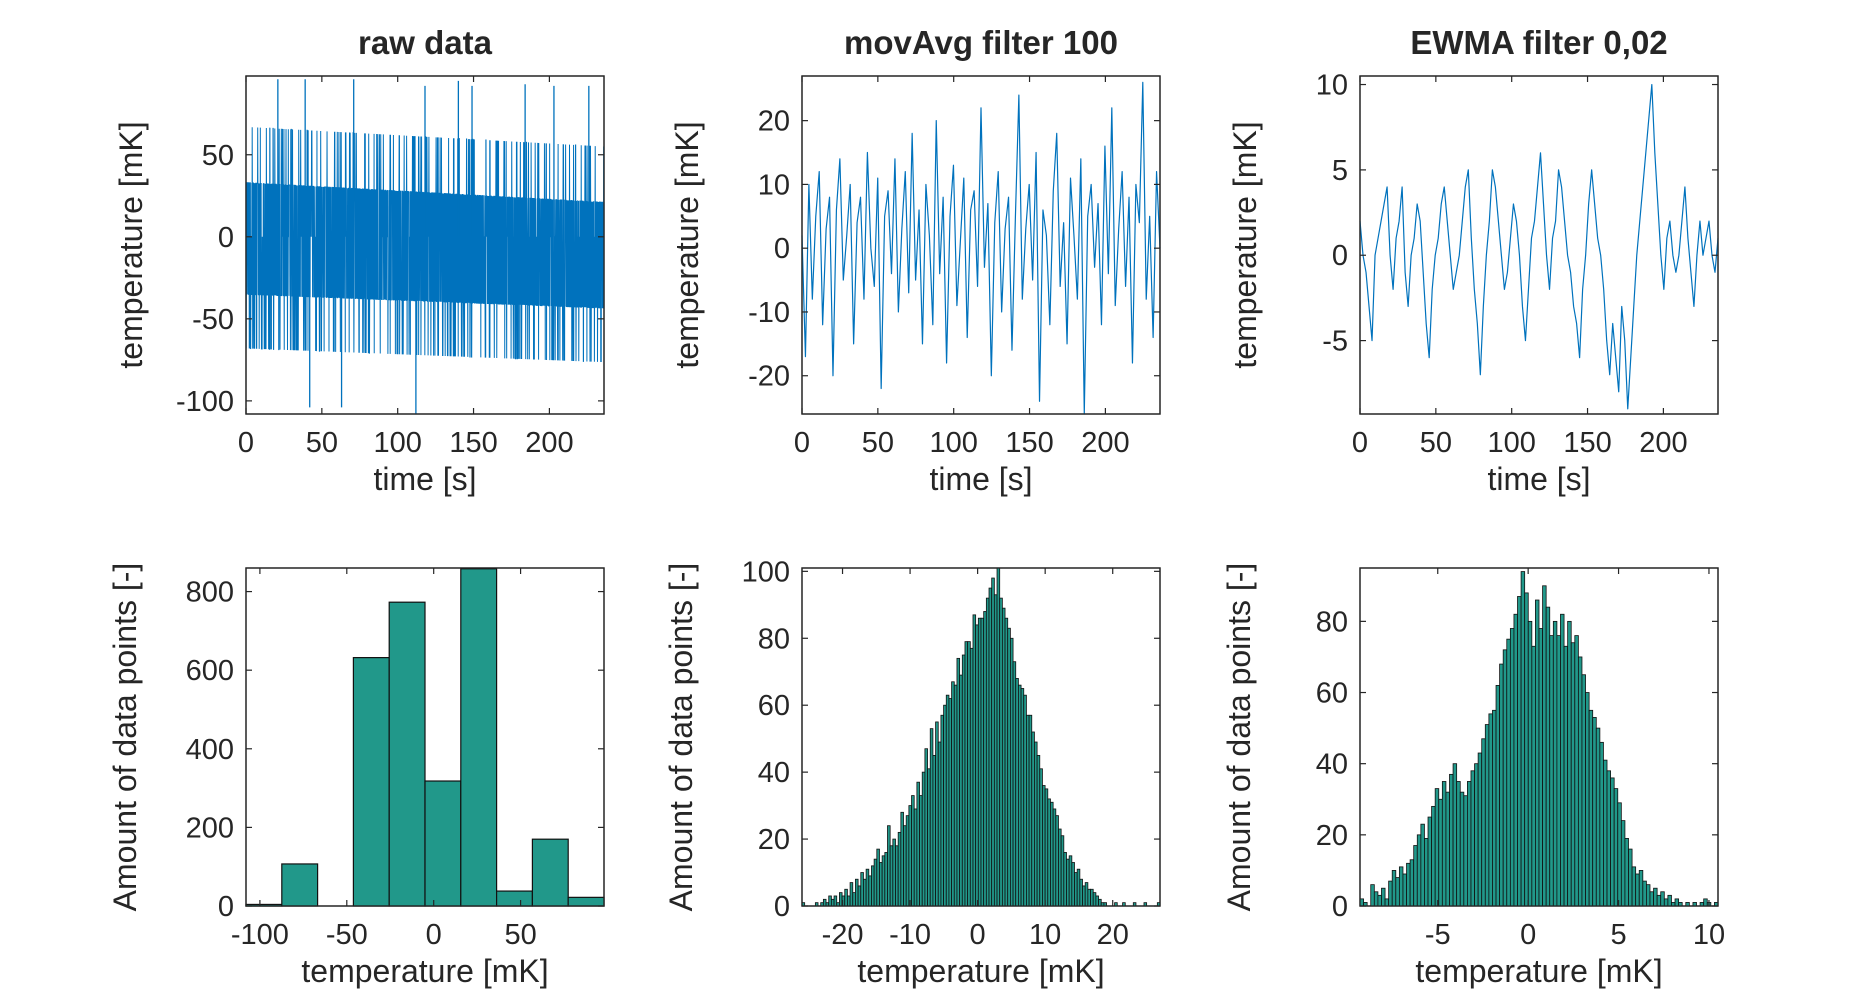  Describe the element at coordinates (1539, 246) in the screenshot. I see `series-line` at that location.